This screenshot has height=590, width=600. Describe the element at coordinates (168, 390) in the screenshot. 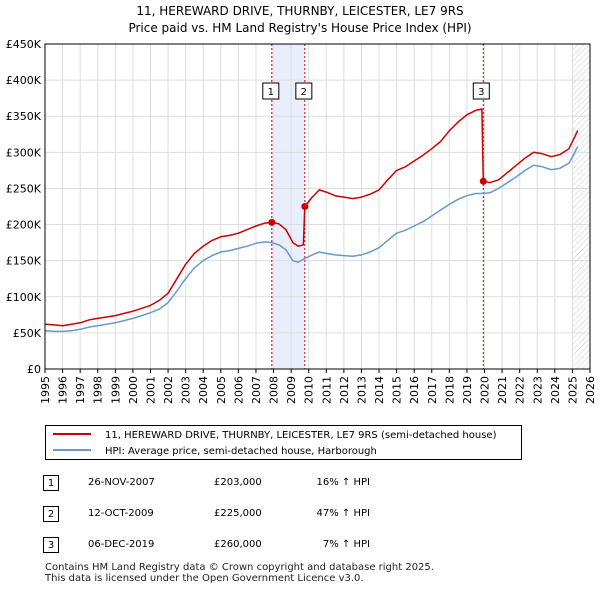

I see `x-tick-label: 2002` at that location.